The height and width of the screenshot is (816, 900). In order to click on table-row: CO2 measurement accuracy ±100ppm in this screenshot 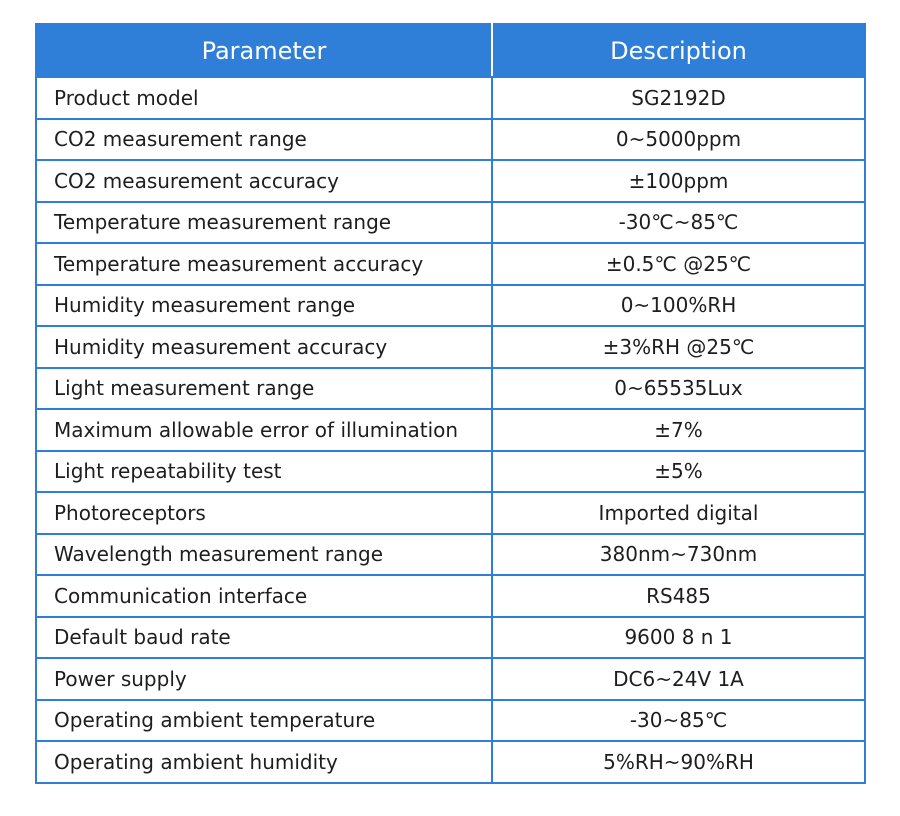, I will do `click(450, 181)`.